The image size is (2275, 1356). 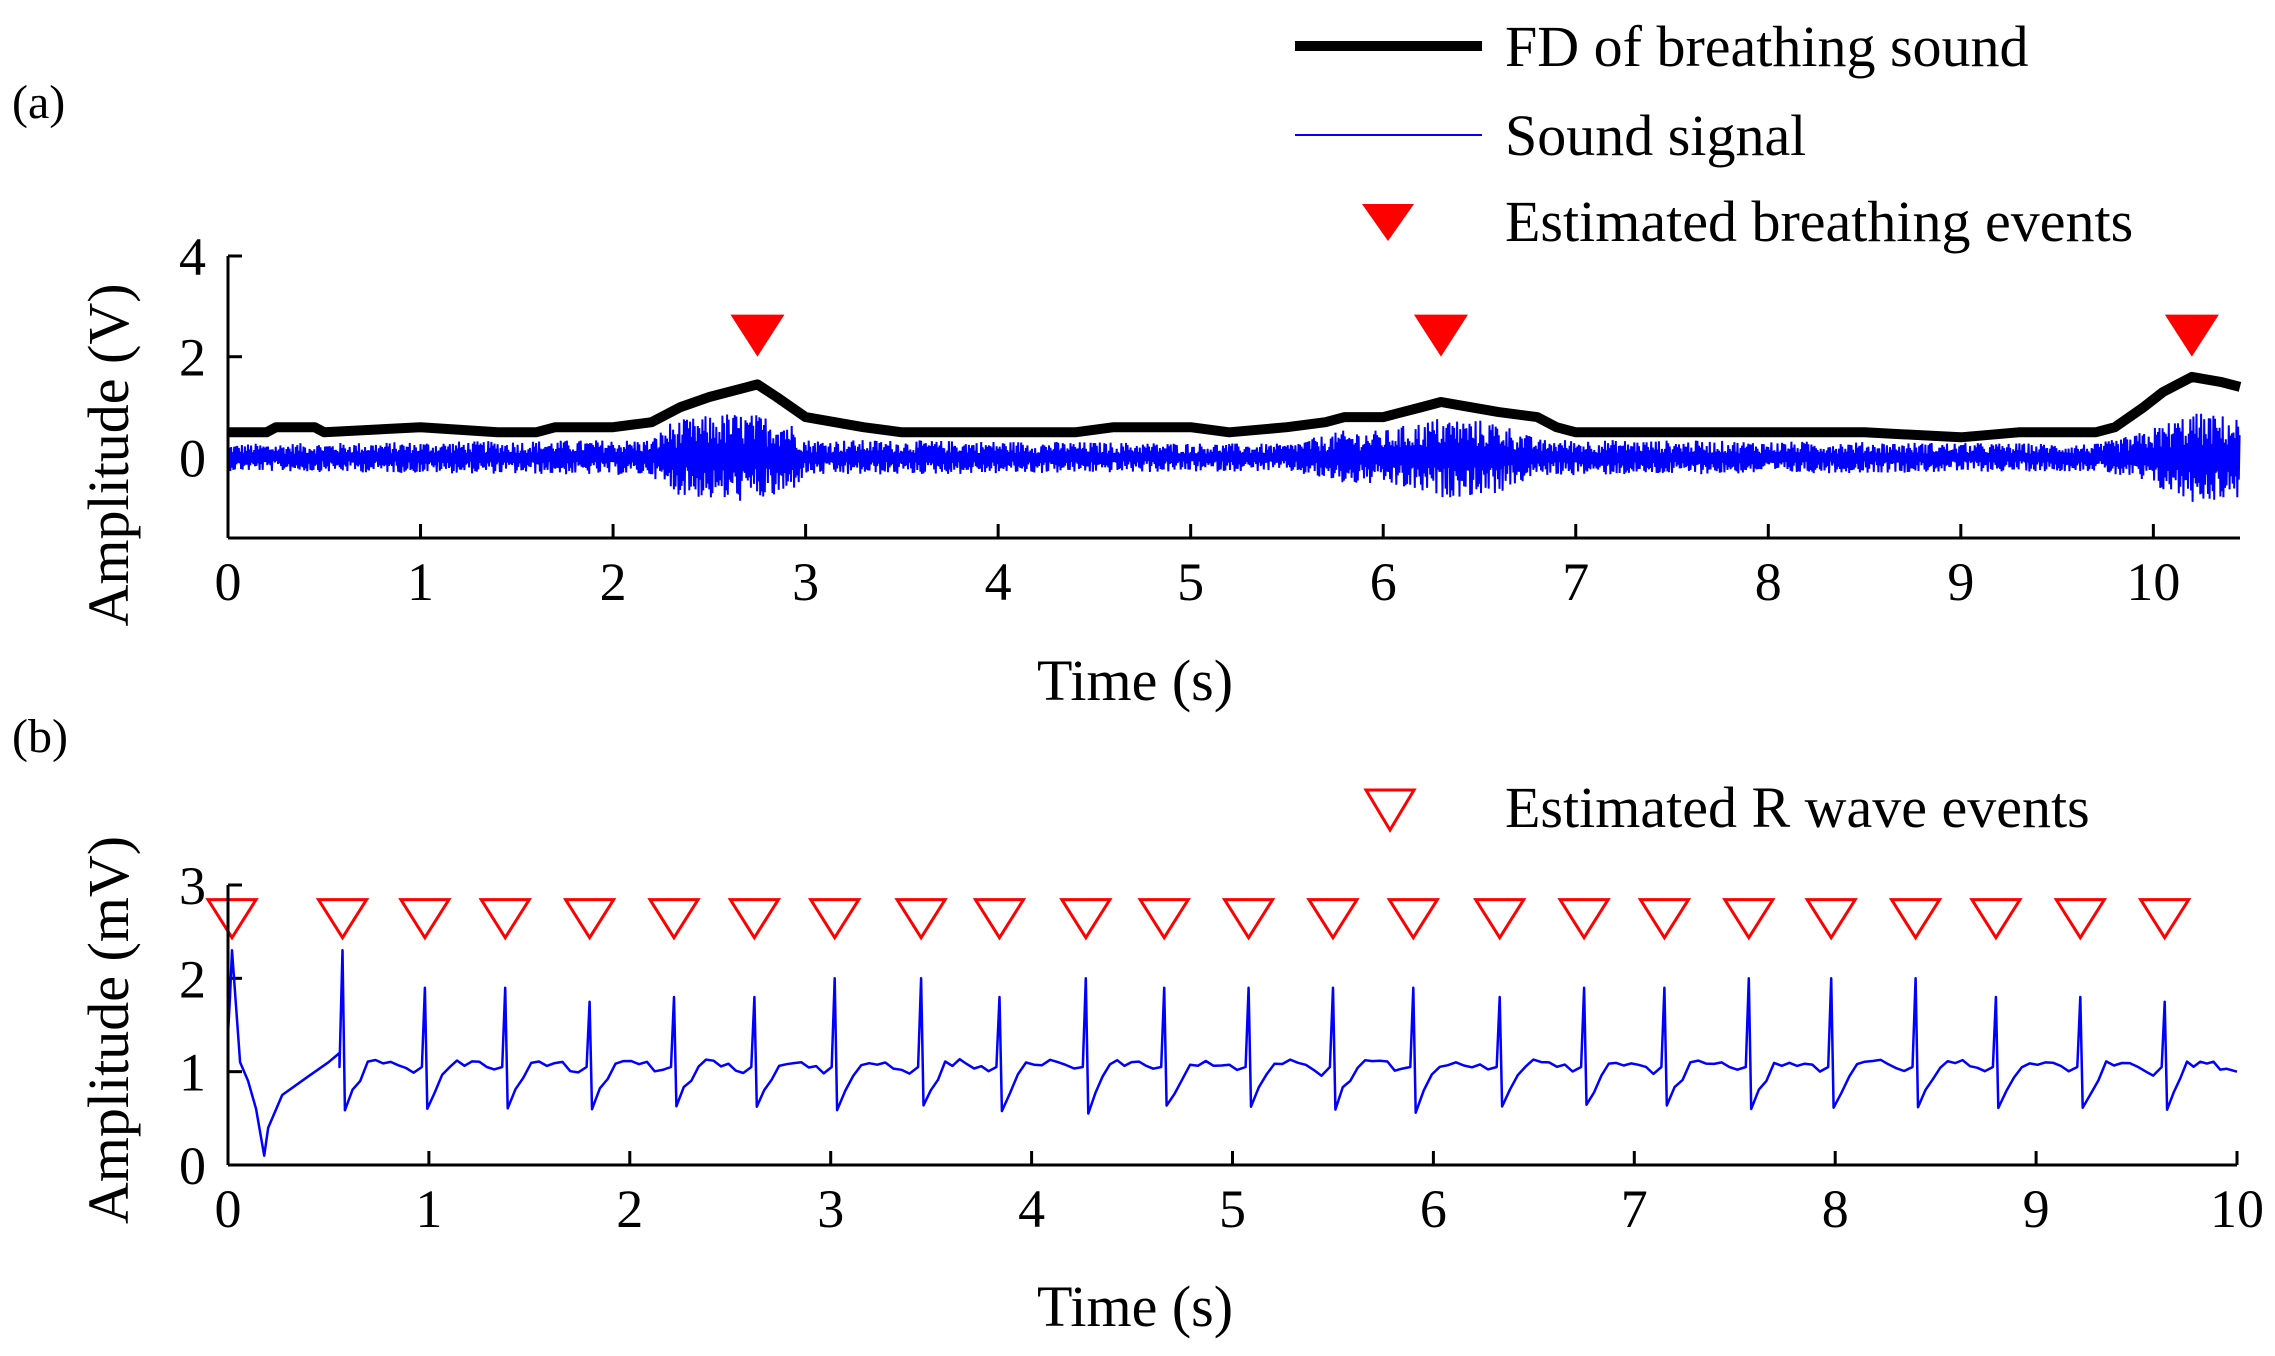 I want to click on panel-b-y-axis-label: Amplitude (mV), so click(x=108, y=1030).